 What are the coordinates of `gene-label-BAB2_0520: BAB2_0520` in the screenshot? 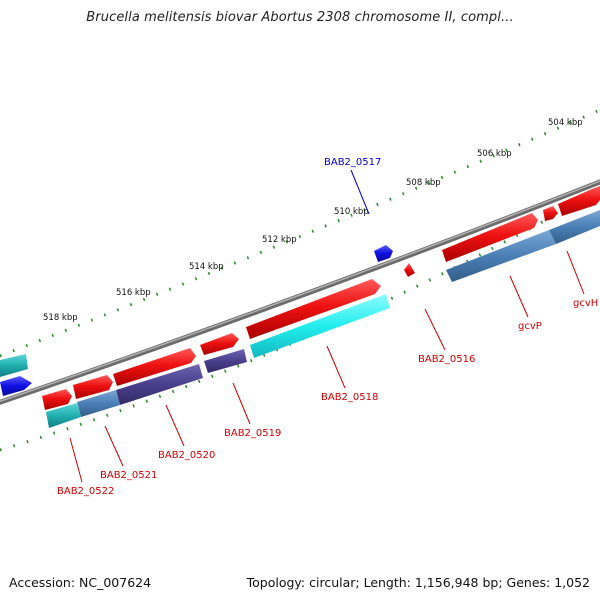 It's located at (186, 455).